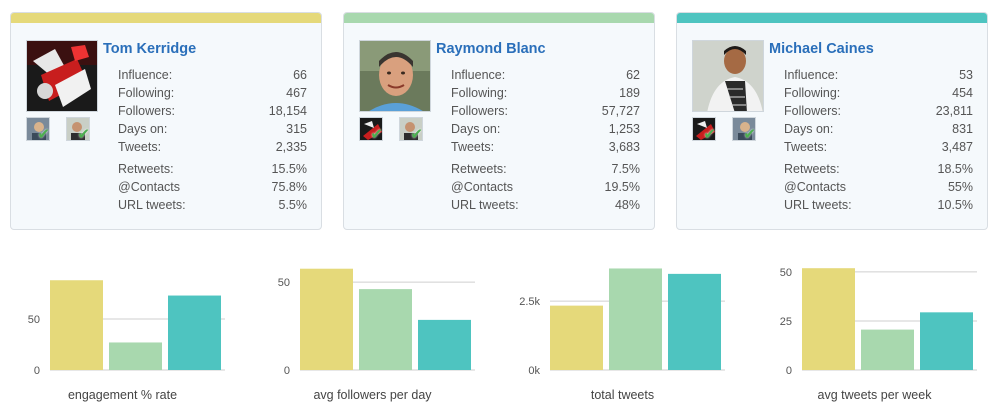  Describe the element at coordinates (545, 75) in the screenshot. I see `stat-row: Influence: 62` at that location.